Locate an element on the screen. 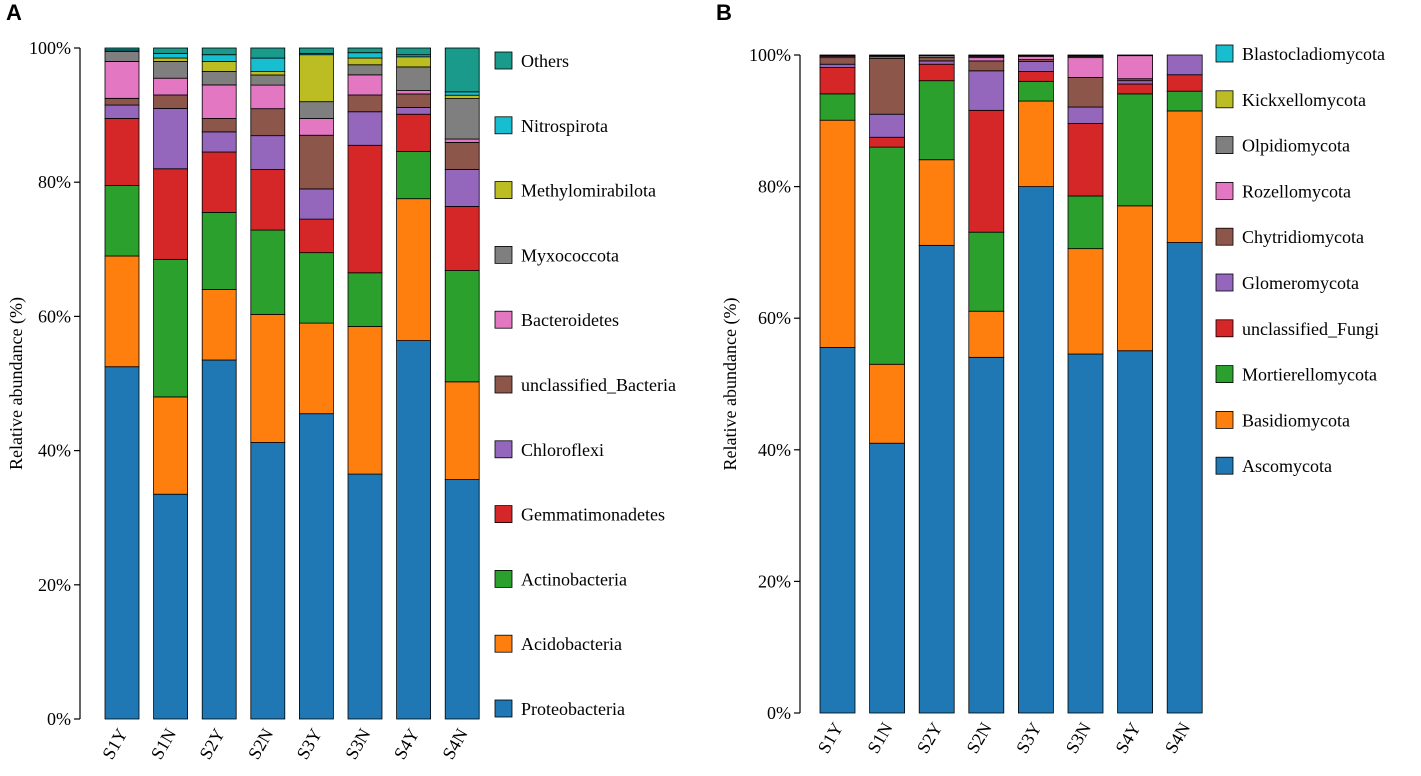  bar-b-S2Y-Glomeromycota is located at coordinates (936, 62).